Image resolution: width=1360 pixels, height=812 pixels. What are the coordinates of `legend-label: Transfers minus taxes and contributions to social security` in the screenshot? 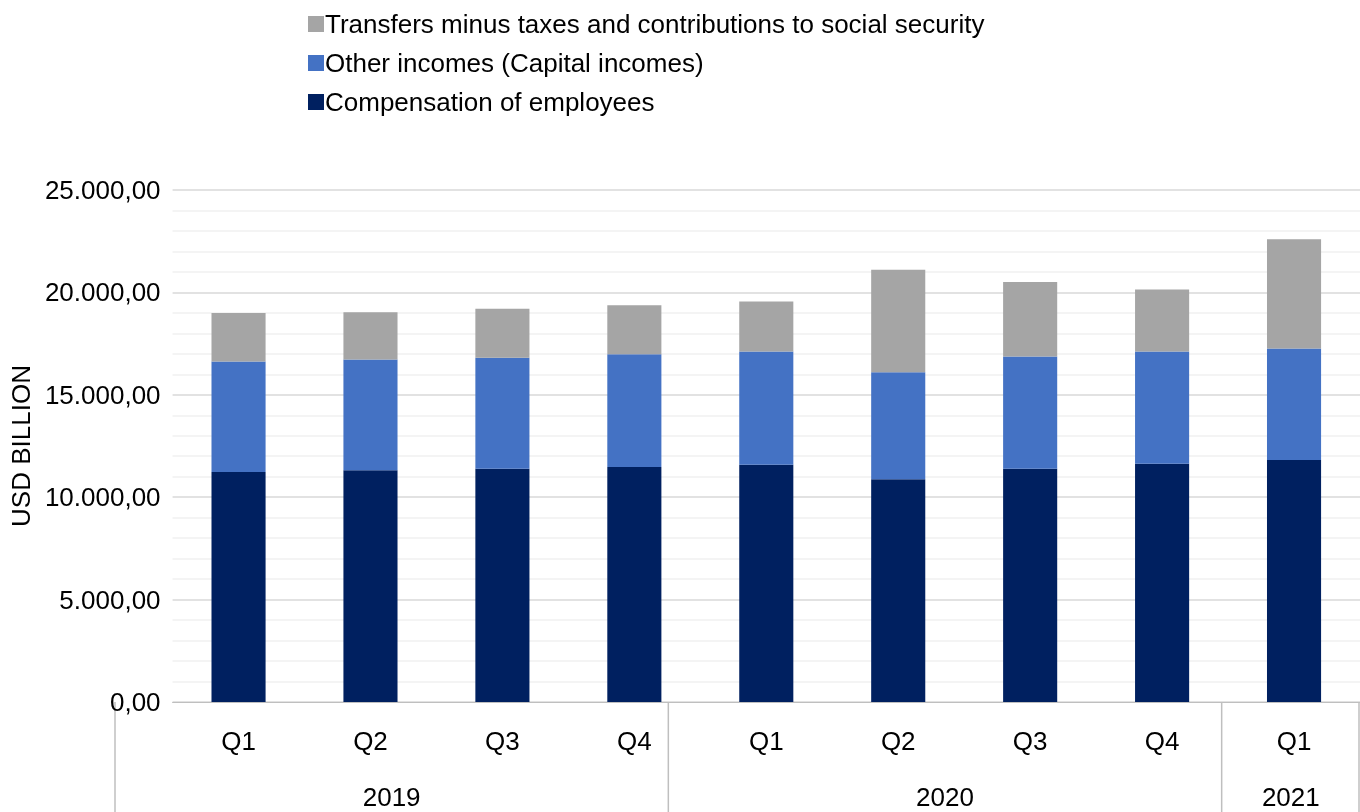 It's located at (655, 24).